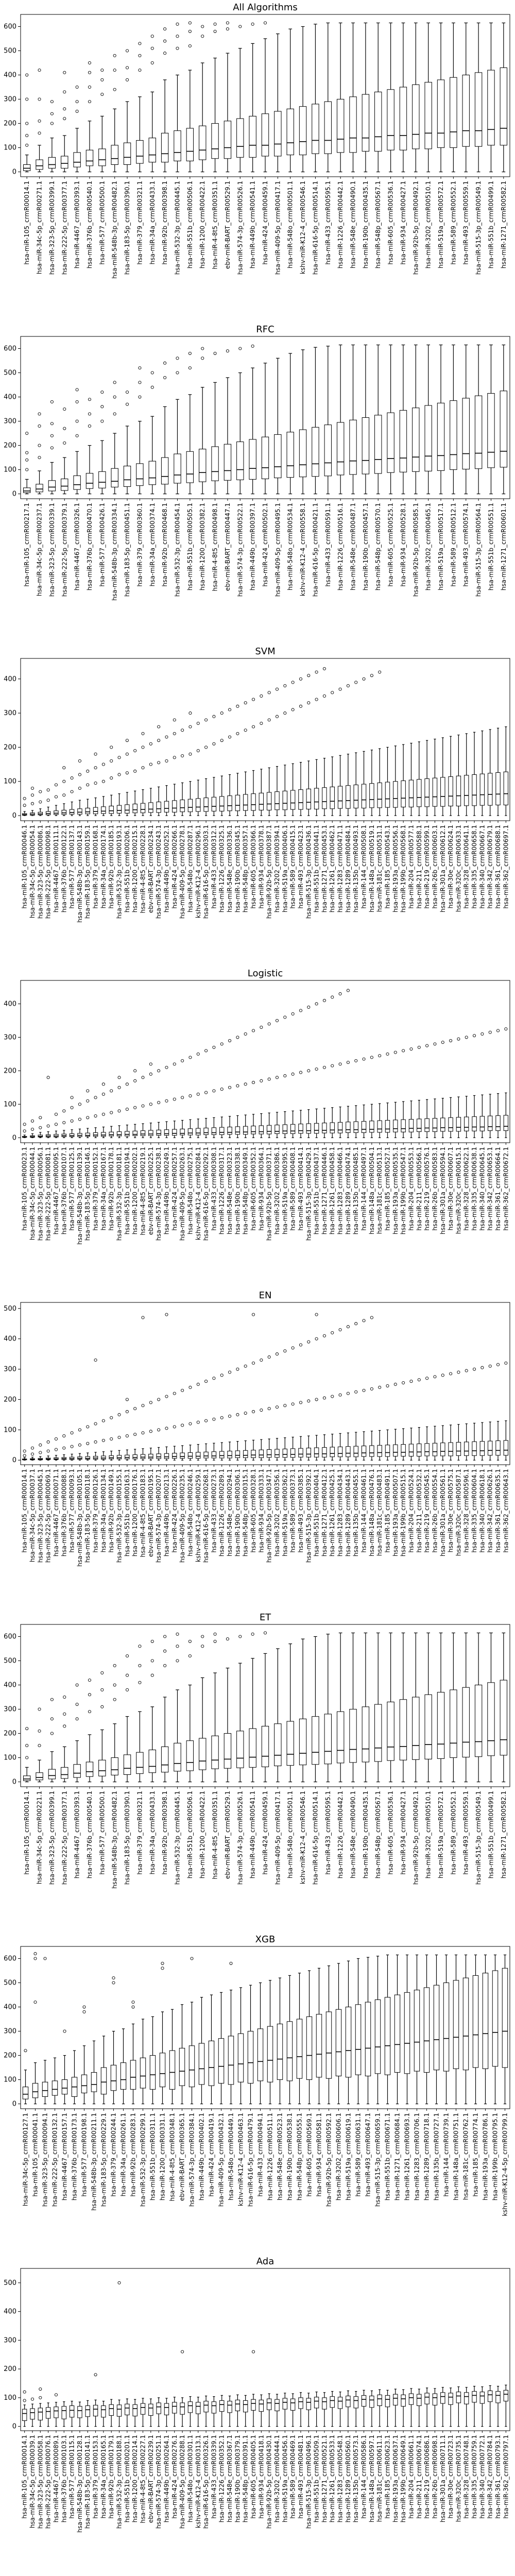 This screenshot has height=2576, width=515. What do you see at coordinates (261, 1511) in the screenshot?
I see `x-tick-label: hsa-miR-934_crmR00333.1` at bounding box center [261, 1511].